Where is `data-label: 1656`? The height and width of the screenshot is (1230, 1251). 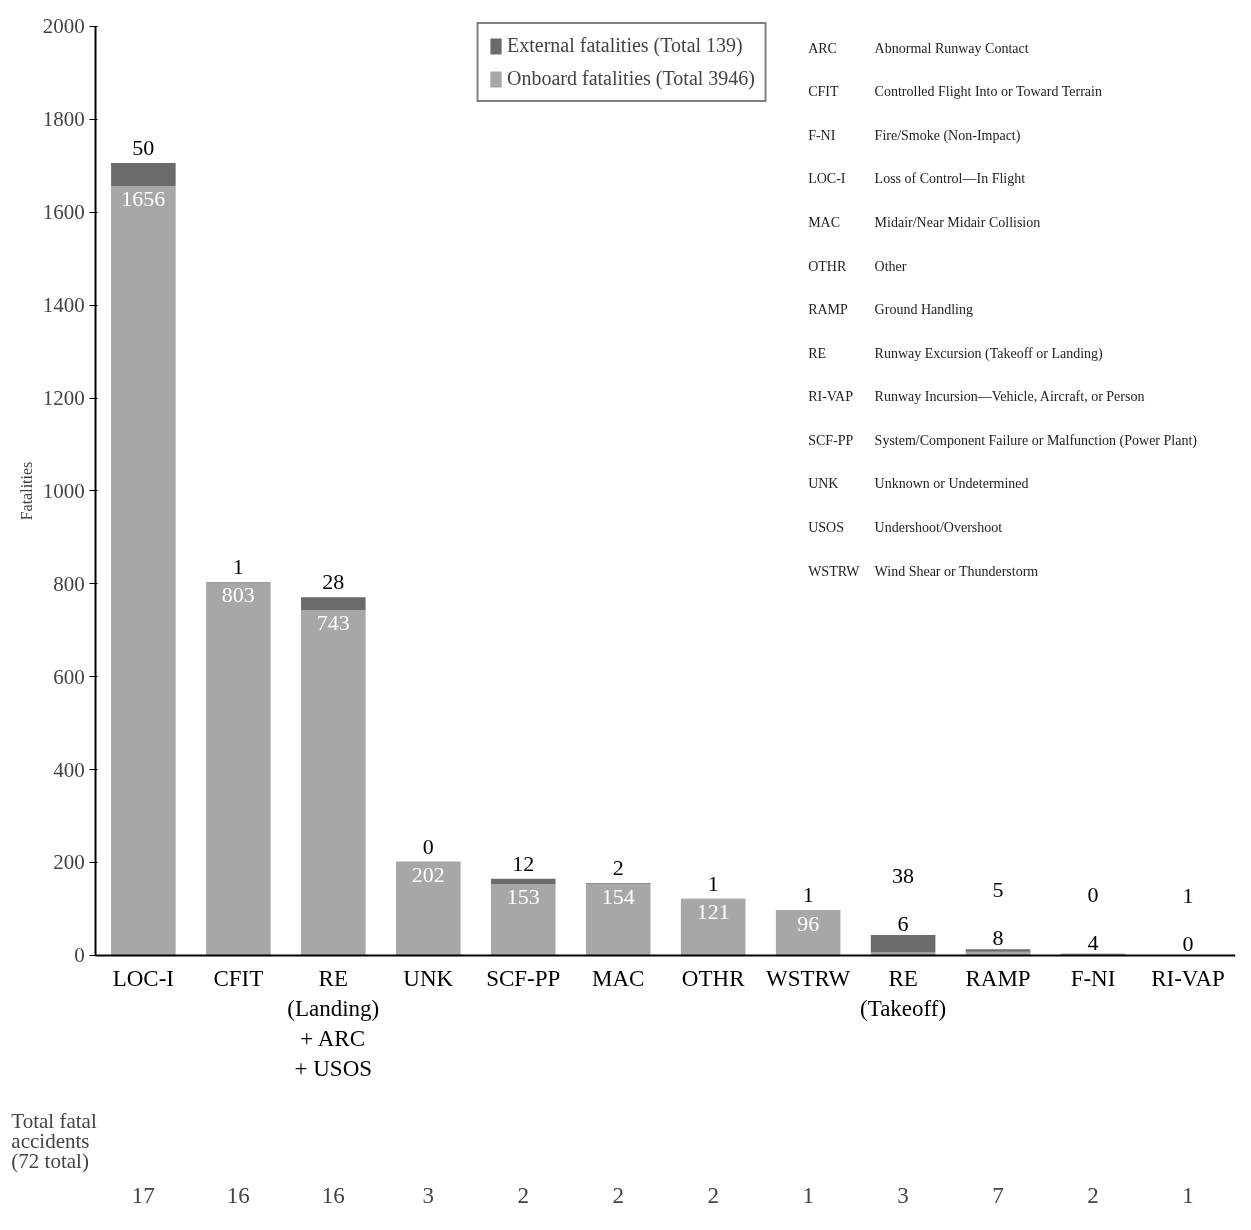 data-label: 1656 is located at coordinates (143, 199).